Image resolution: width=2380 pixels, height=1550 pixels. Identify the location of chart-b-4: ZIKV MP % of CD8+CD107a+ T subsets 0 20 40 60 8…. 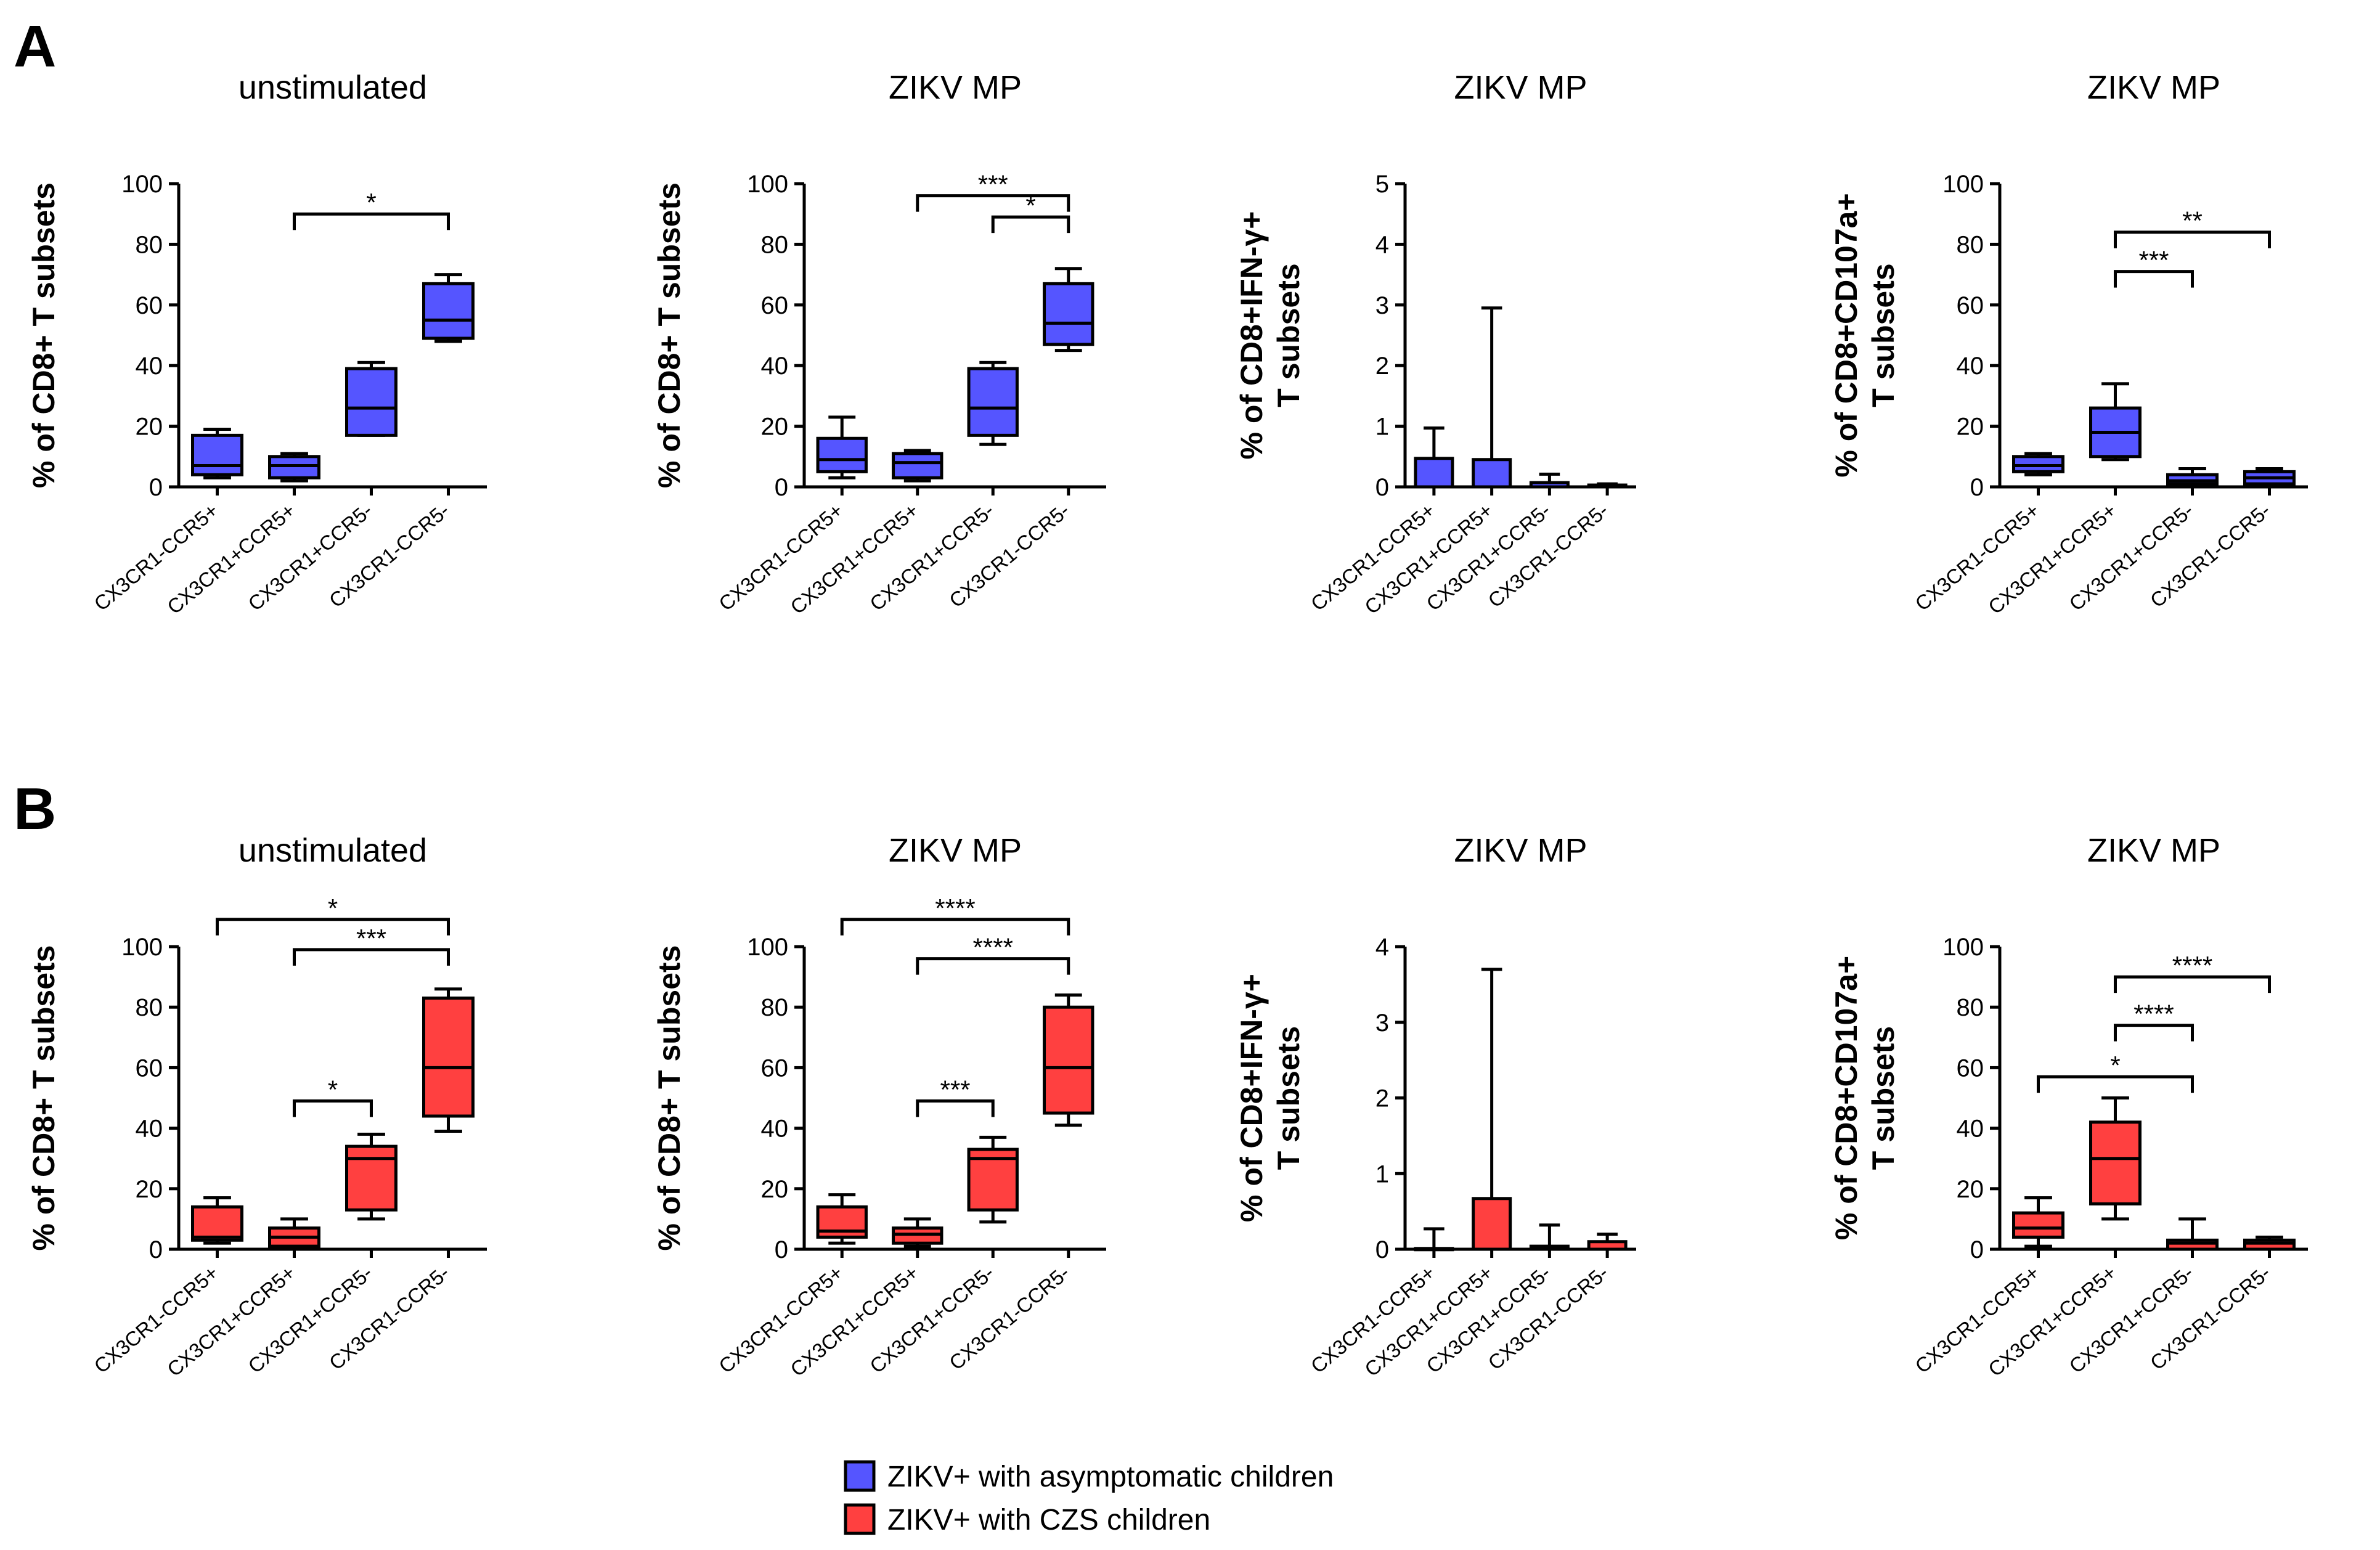
(2068, 1106).